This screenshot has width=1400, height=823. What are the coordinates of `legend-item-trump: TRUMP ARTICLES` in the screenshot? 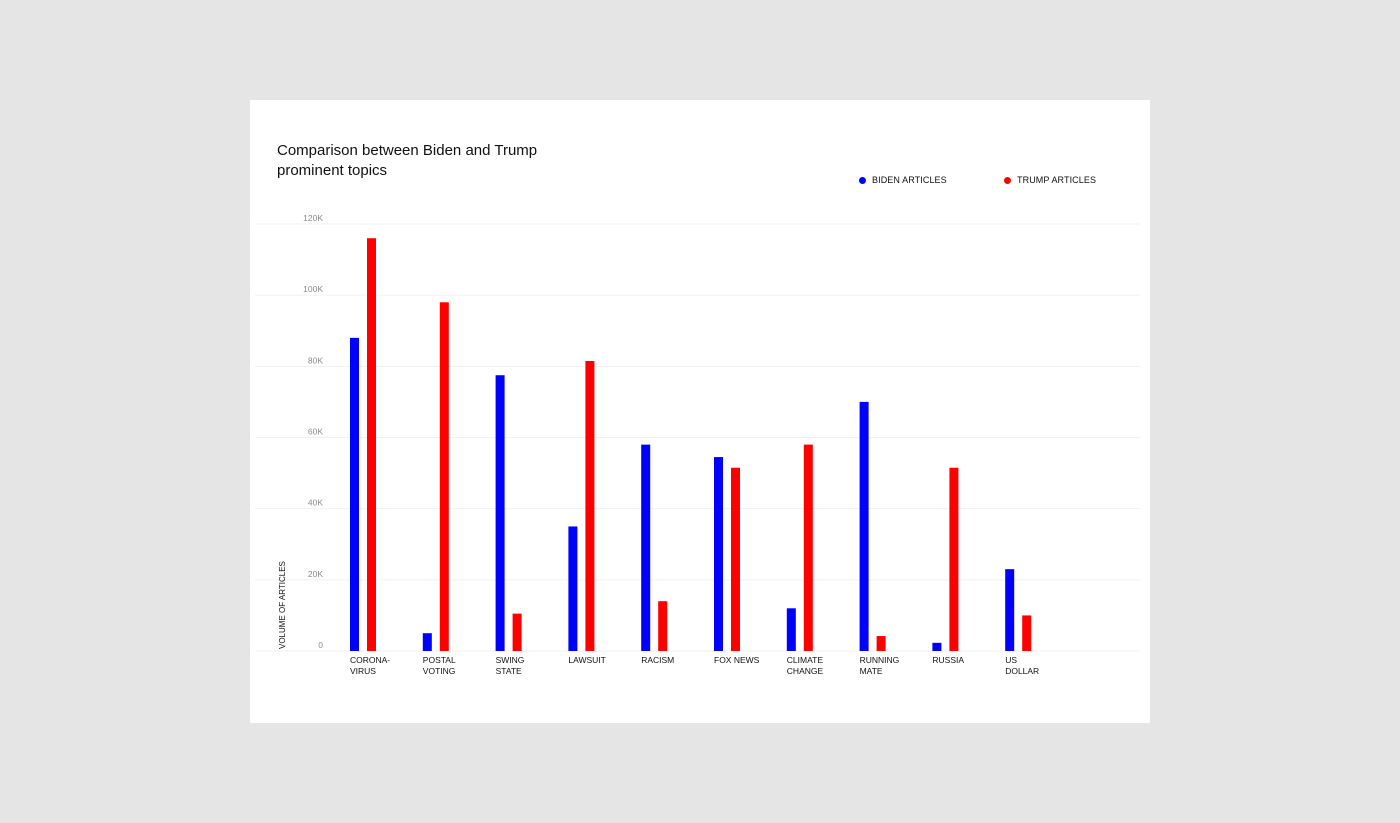 It's located at (1050, 180).